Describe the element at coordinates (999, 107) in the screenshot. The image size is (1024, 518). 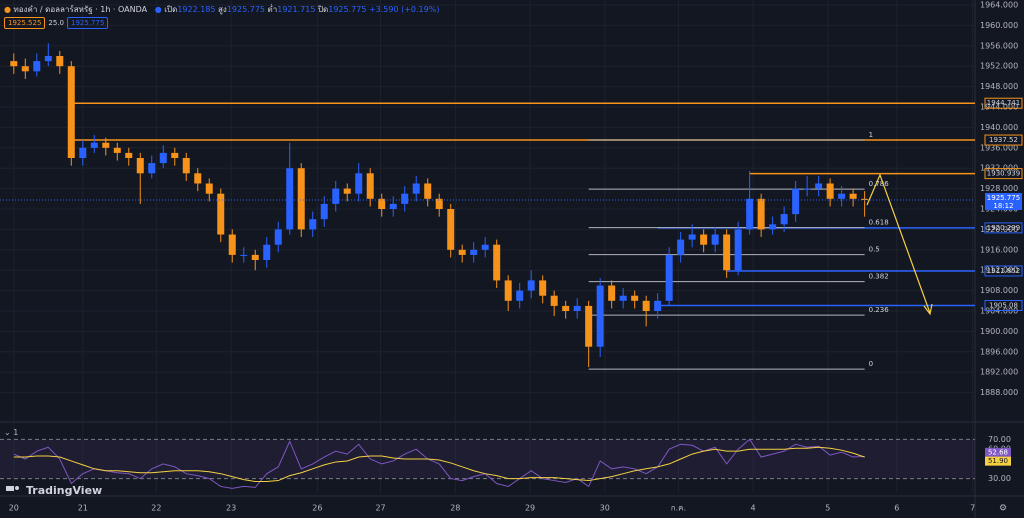
I see `y-tick-label: 1944.000` at that location.